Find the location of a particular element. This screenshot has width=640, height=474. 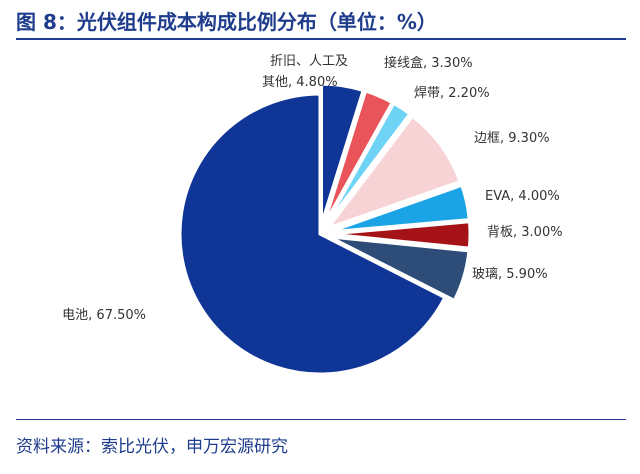

title-divider is located at coordinates (321, 39).